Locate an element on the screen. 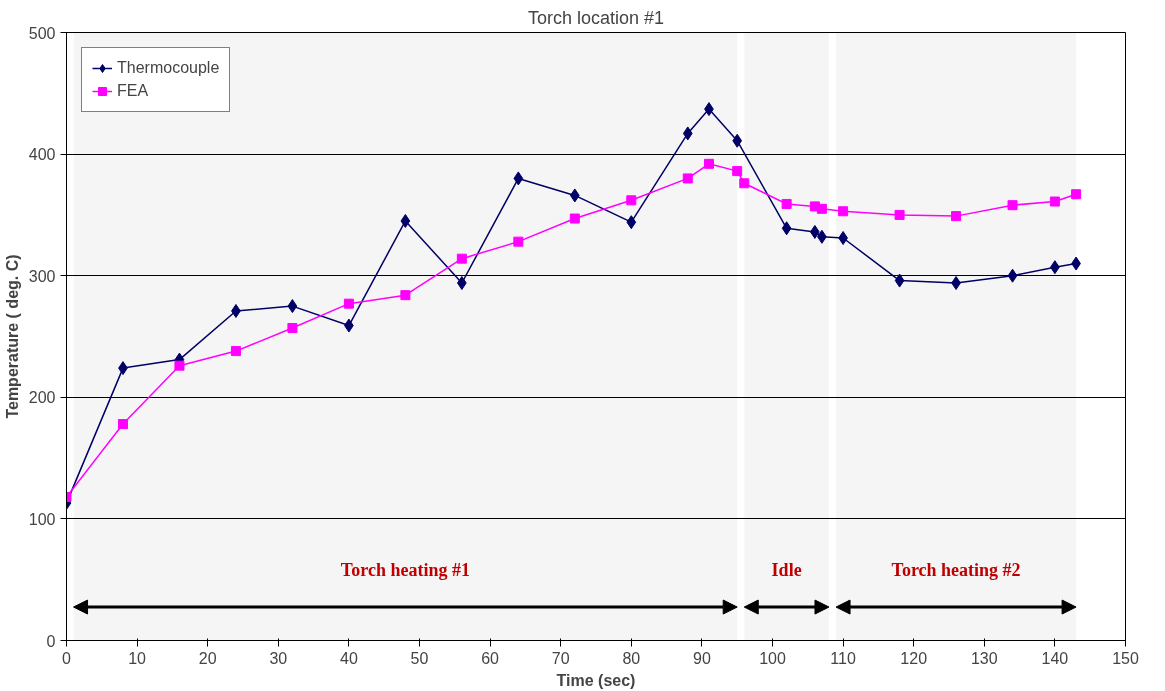  x-tick-label: 110 is located at coordinates (843, 658).